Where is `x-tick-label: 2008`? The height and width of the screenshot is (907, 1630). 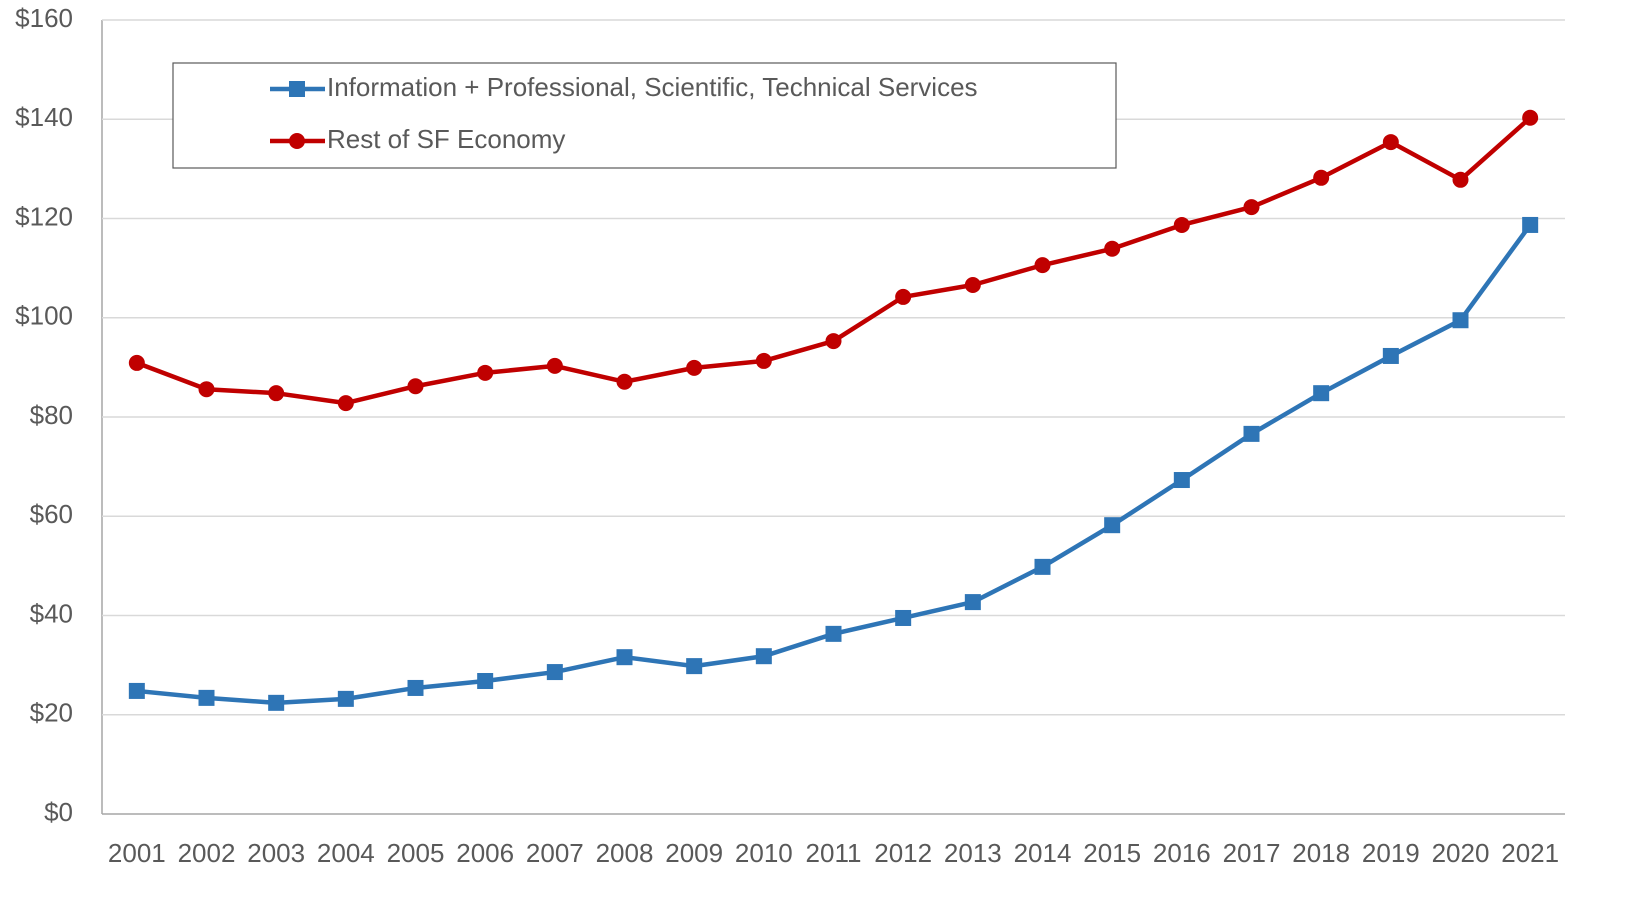
x-tick-label: 2008 is located at coordinates (625, 853).